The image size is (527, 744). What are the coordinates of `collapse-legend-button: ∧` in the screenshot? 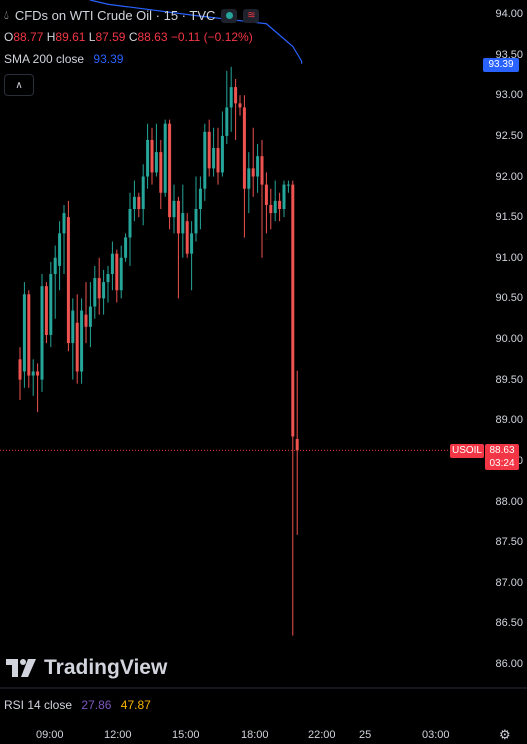 It's located at (19, 85).